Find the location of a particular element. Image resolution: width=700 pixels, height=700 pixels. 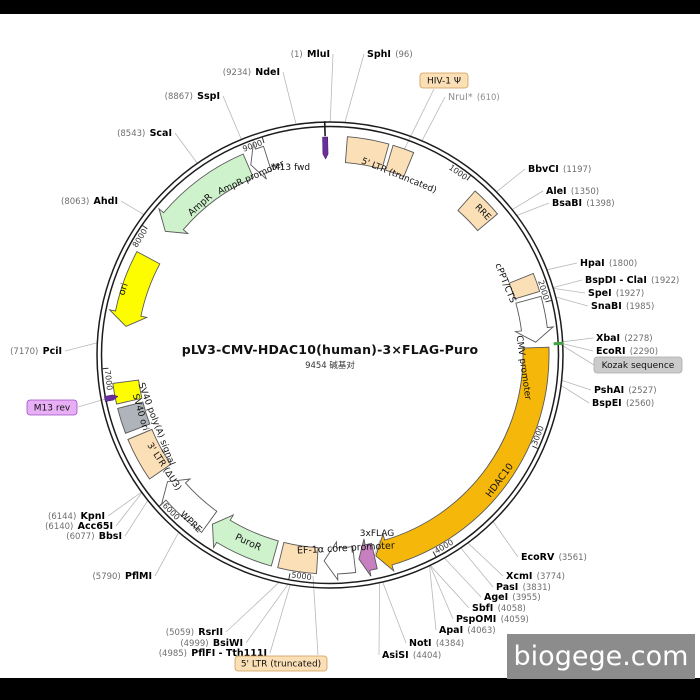

site-label-pasi: PasI (3831) is located at coordinates (523, 587).